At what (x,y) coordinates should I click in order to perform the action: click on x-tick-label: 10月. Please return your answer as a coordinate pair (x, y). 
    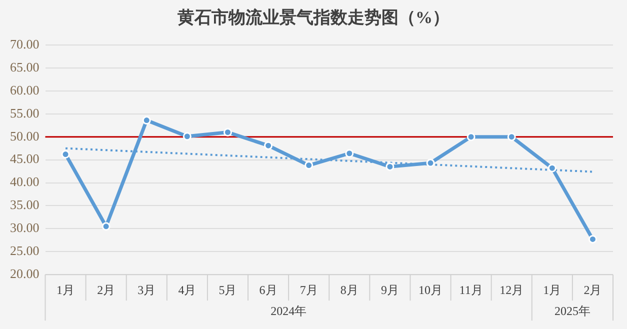
    Looking at the image, I should click on (430, 289).